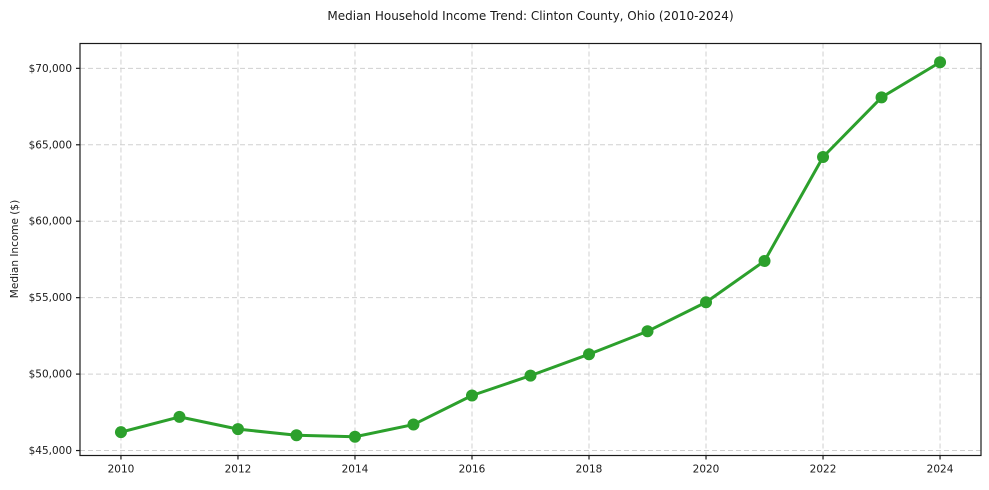 This screenshot has width=989, height=490. I want to click on y-tick-label: $50,000, so click(50, 375).